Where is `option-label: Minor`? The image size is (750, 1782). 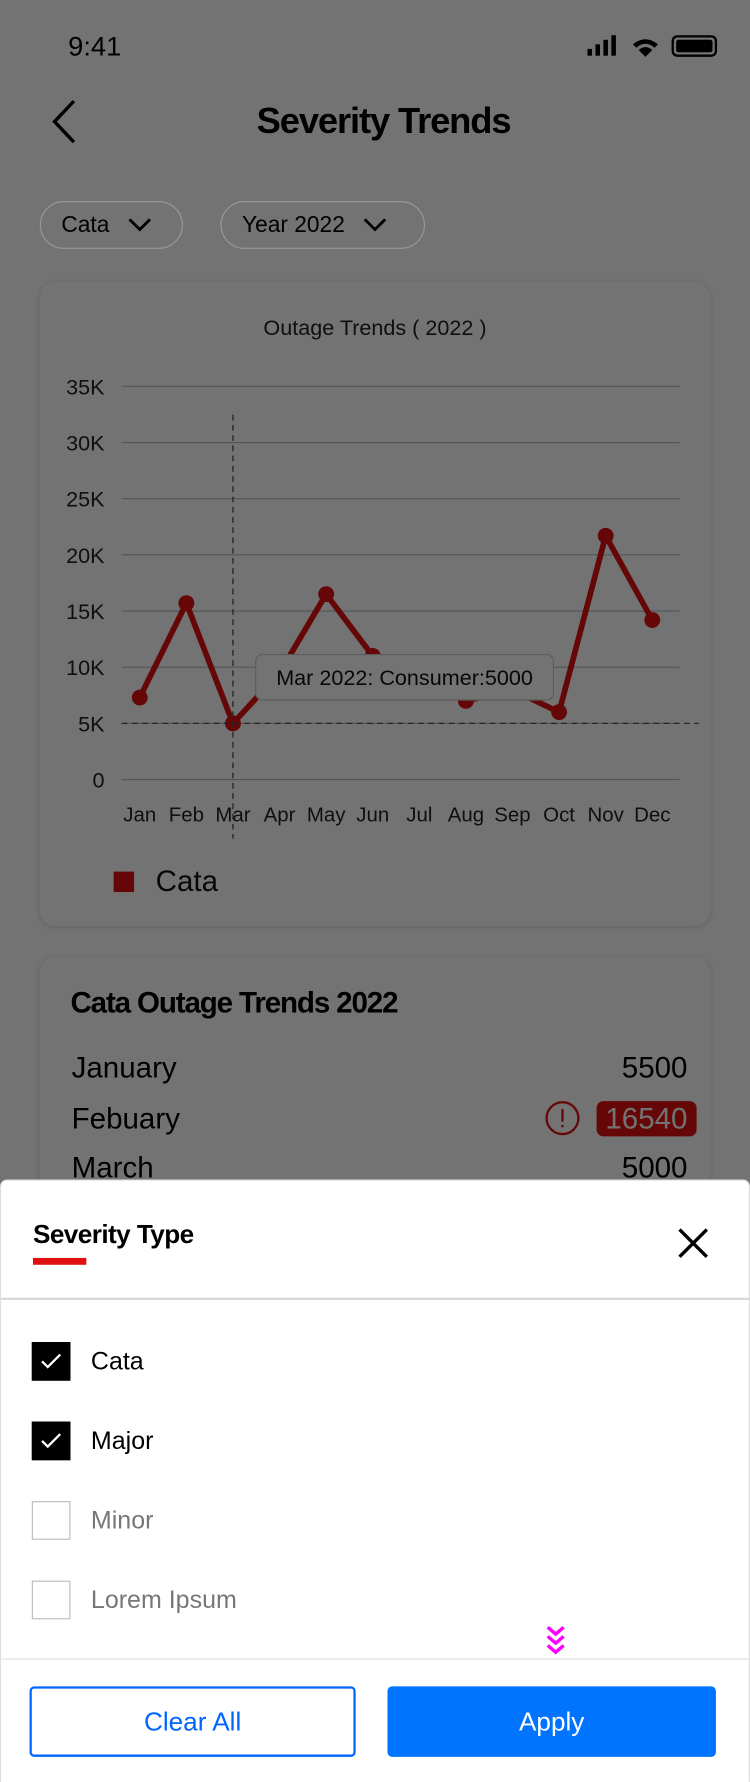 option-label: Minor is located at coordinates (122, 1520).